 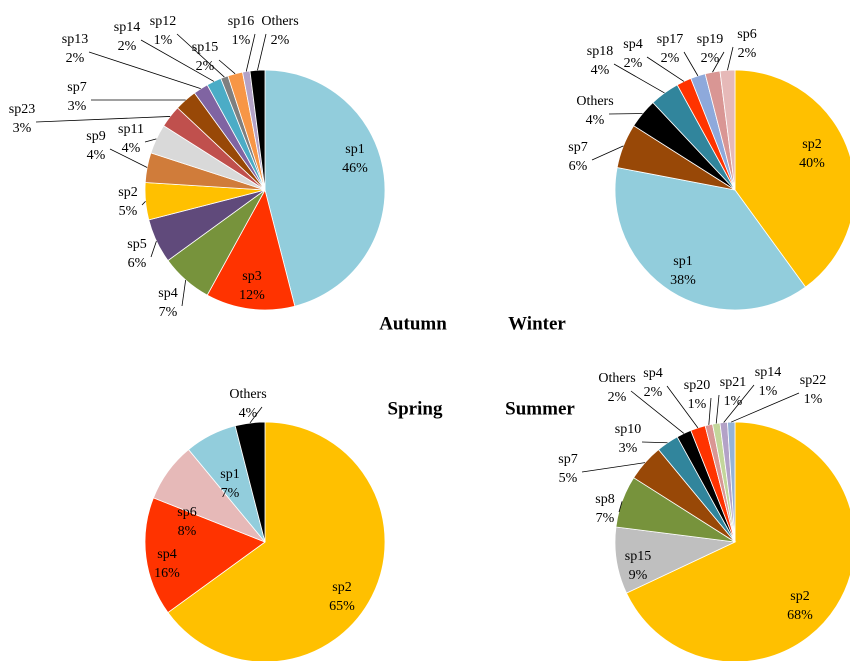 I want to click on chart-title: Spring, so click(x=415, y=408).